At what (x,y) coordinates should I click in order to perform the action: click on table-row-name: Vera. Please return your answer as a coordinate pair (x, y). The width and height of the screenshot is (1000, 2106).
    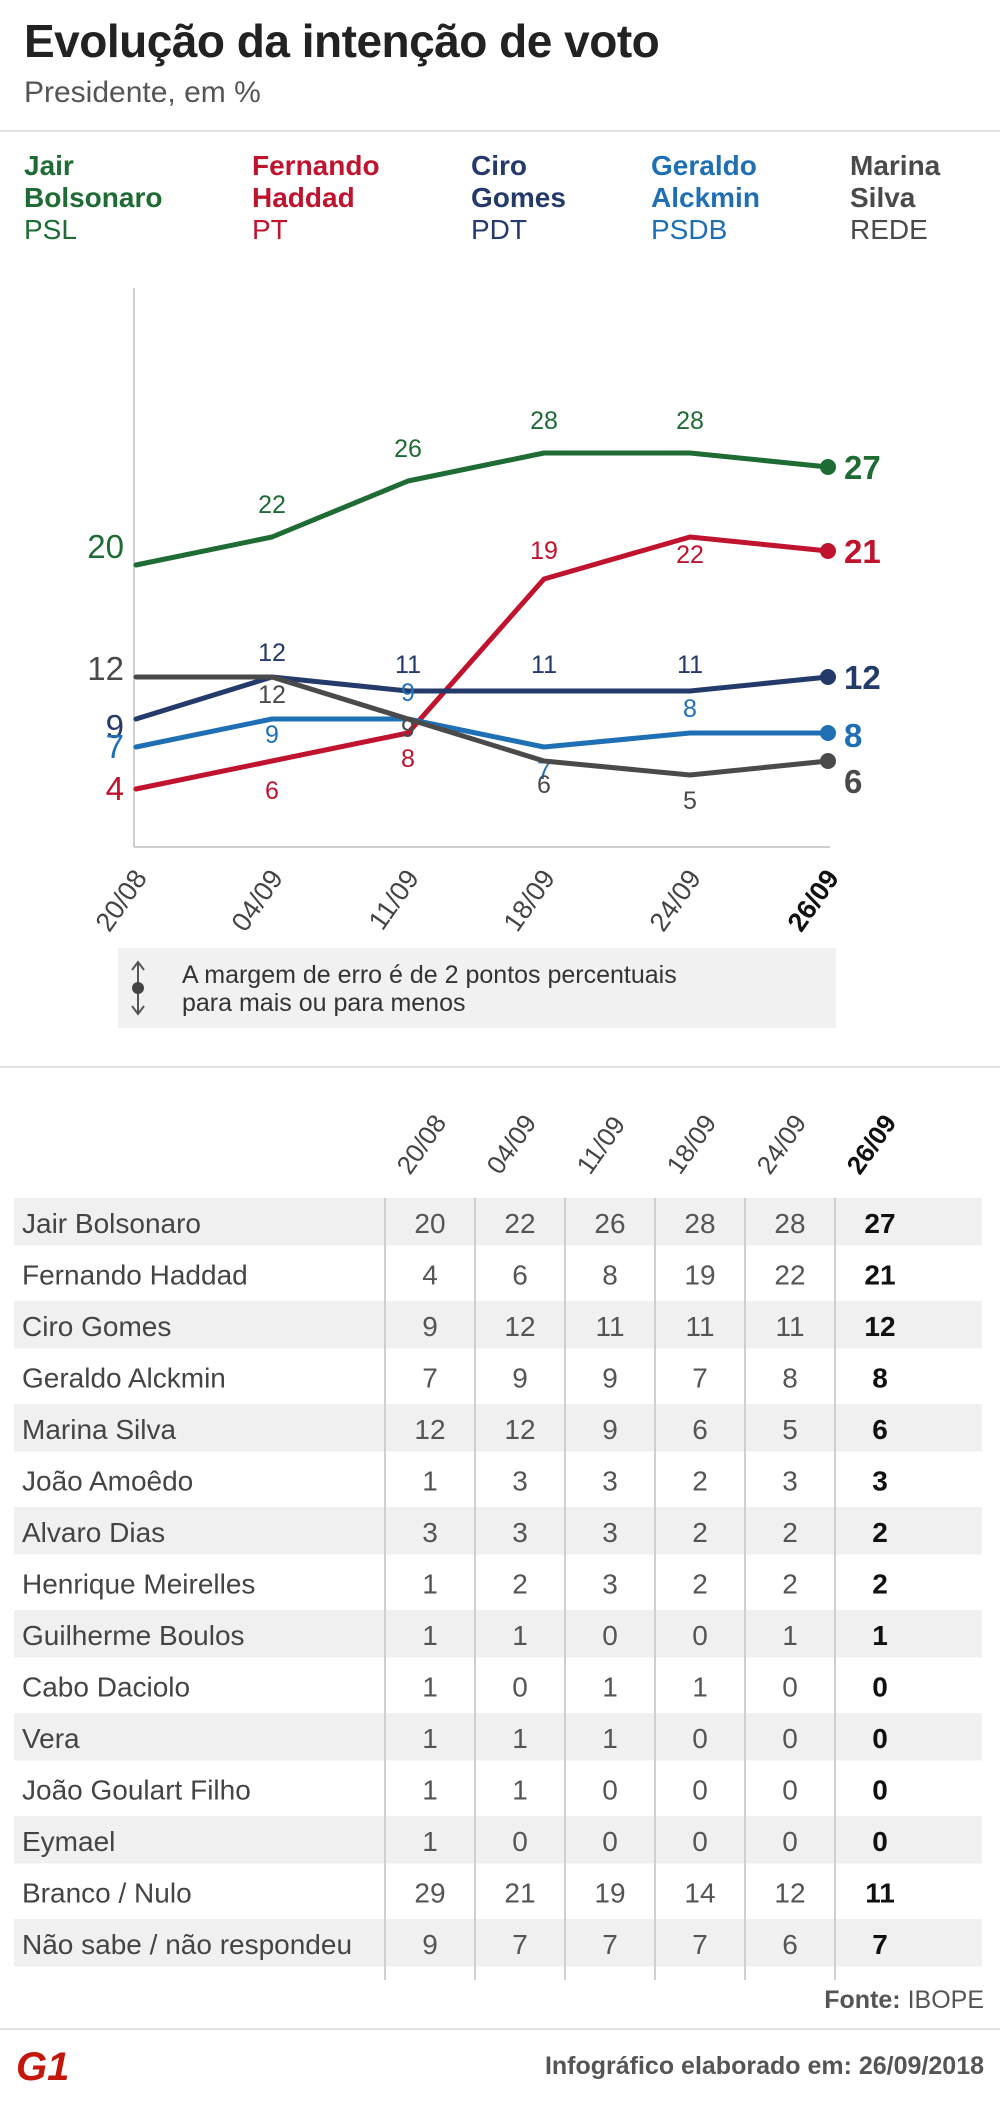
    Looking at the image, I should click on (51, 1738).